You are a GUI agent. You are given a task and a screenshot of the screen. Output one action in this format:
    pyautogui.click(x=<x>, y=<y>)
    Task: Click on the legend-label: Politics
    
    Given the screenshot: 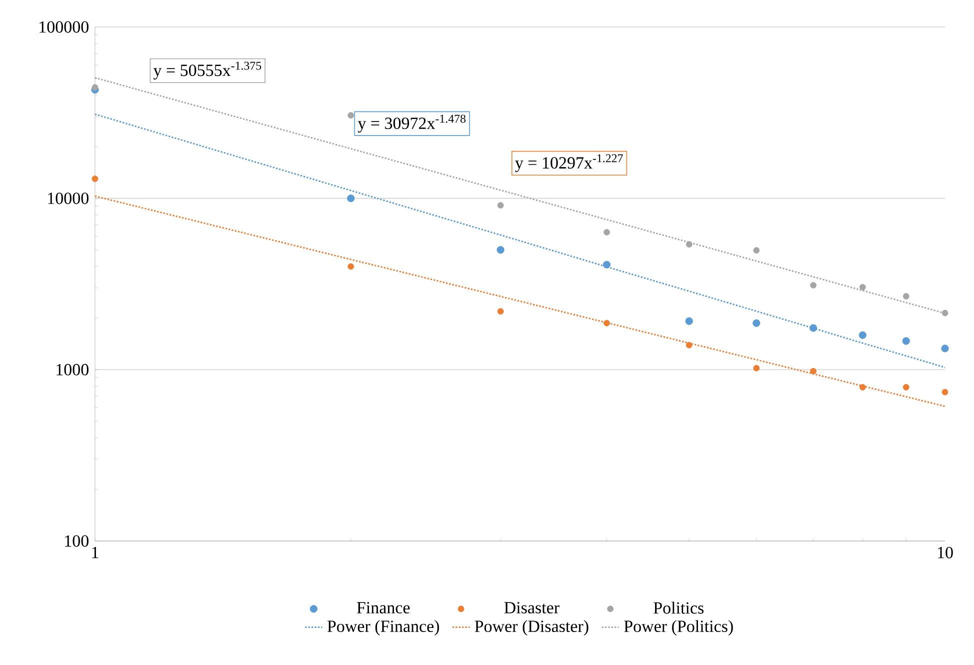 What is the action you would take?
    pyautogui.click(x=679, y=608)
    